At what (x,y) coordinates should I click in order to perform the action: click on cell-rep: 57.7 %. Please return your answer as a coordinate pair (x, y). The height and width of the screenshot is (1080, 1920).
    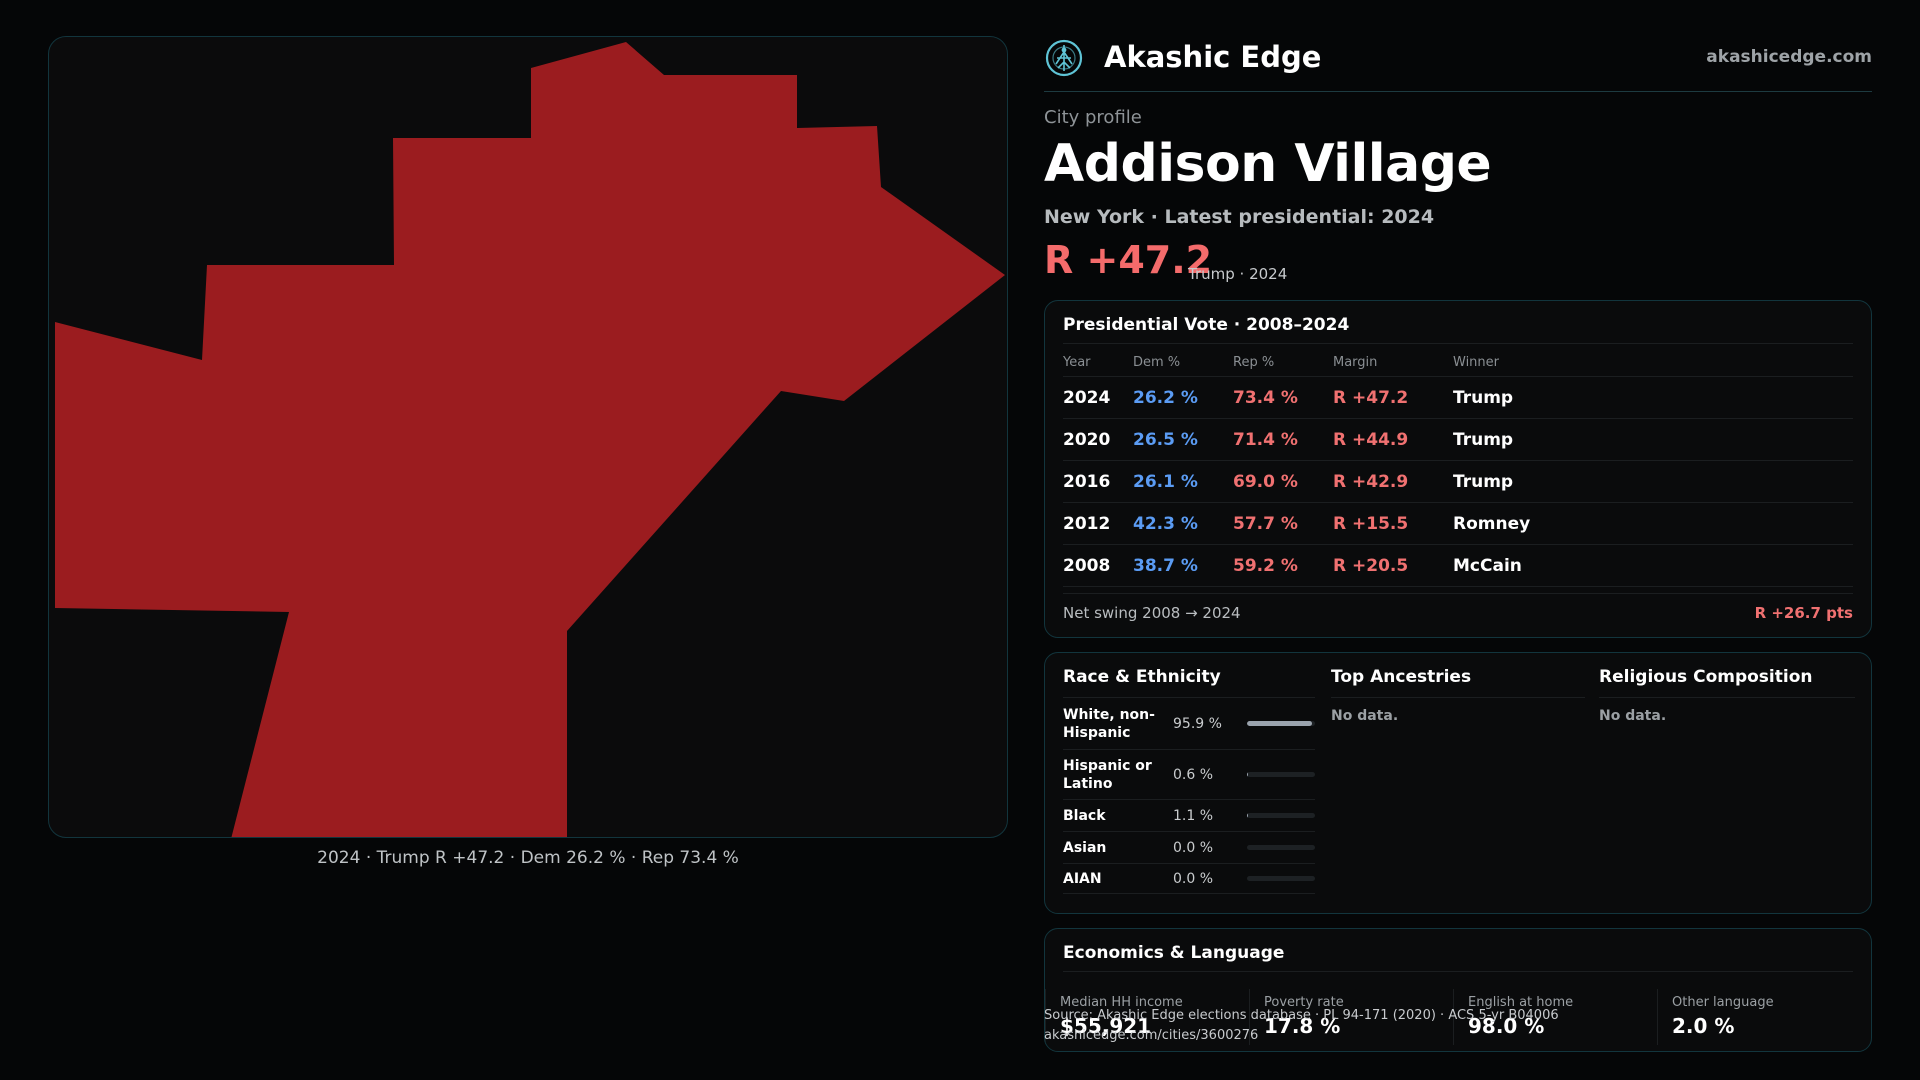
    Looking at the image, I should click on (1265, 523).